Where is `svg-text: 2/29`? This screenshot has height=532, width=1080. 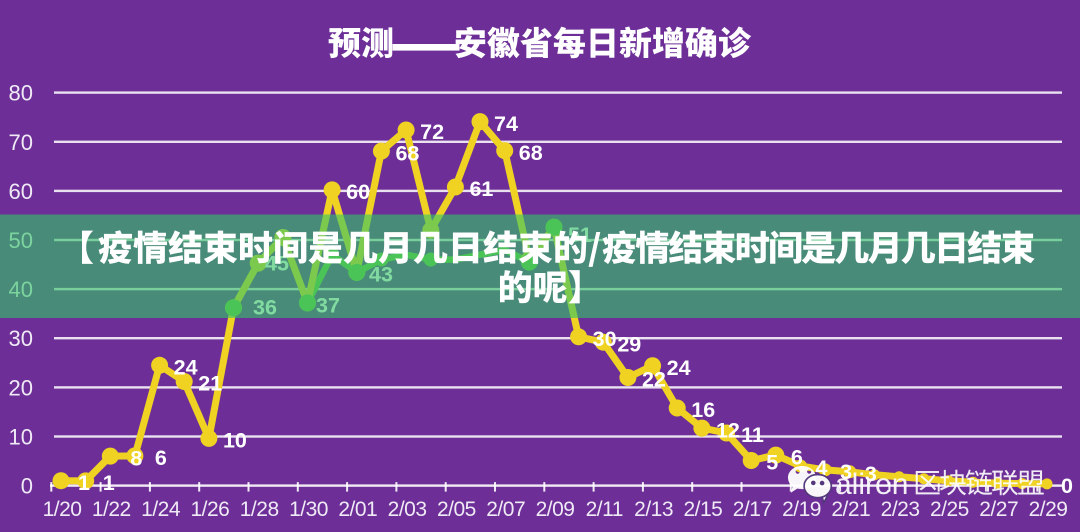
svg-text: 2/29 is located at coordinates (1048, 509).